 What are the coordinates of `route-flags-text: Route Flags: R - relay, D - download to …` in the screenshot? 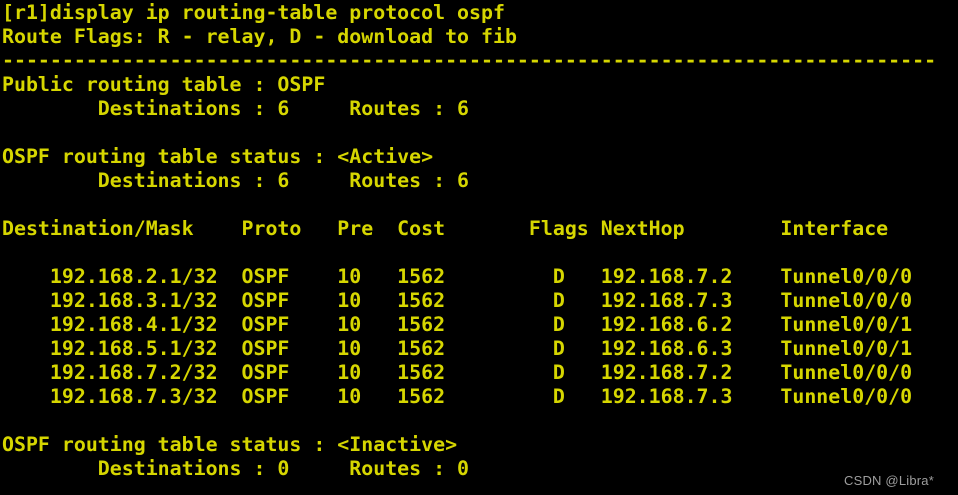 It's located at (259, 36).